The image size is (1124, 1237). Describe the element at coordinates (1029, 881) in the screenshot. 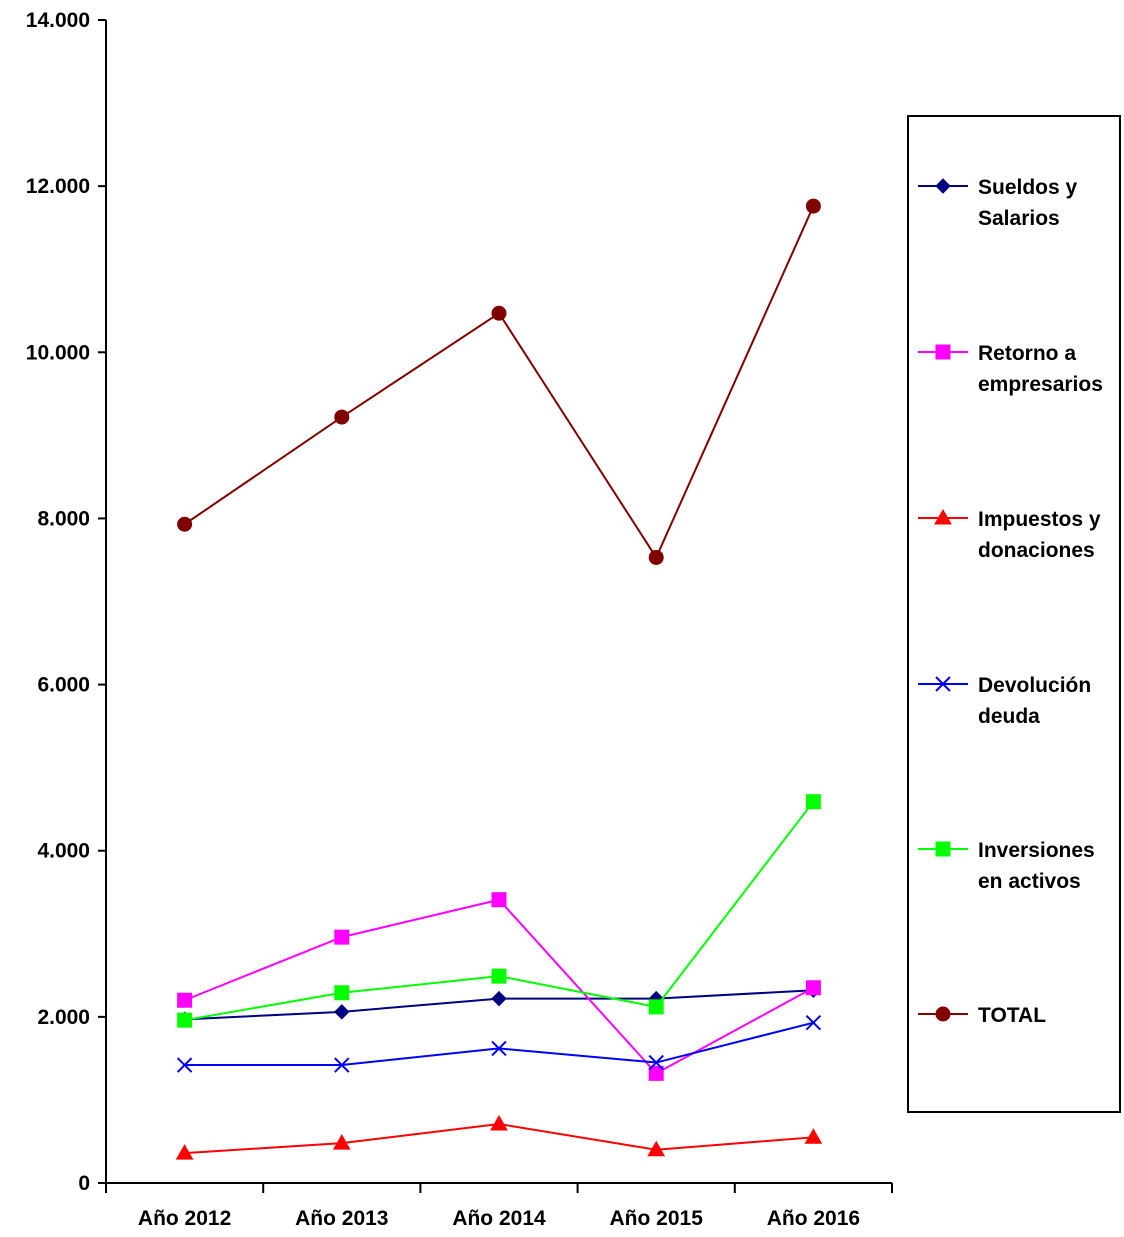

I see `legend-label: en activos` at that location.